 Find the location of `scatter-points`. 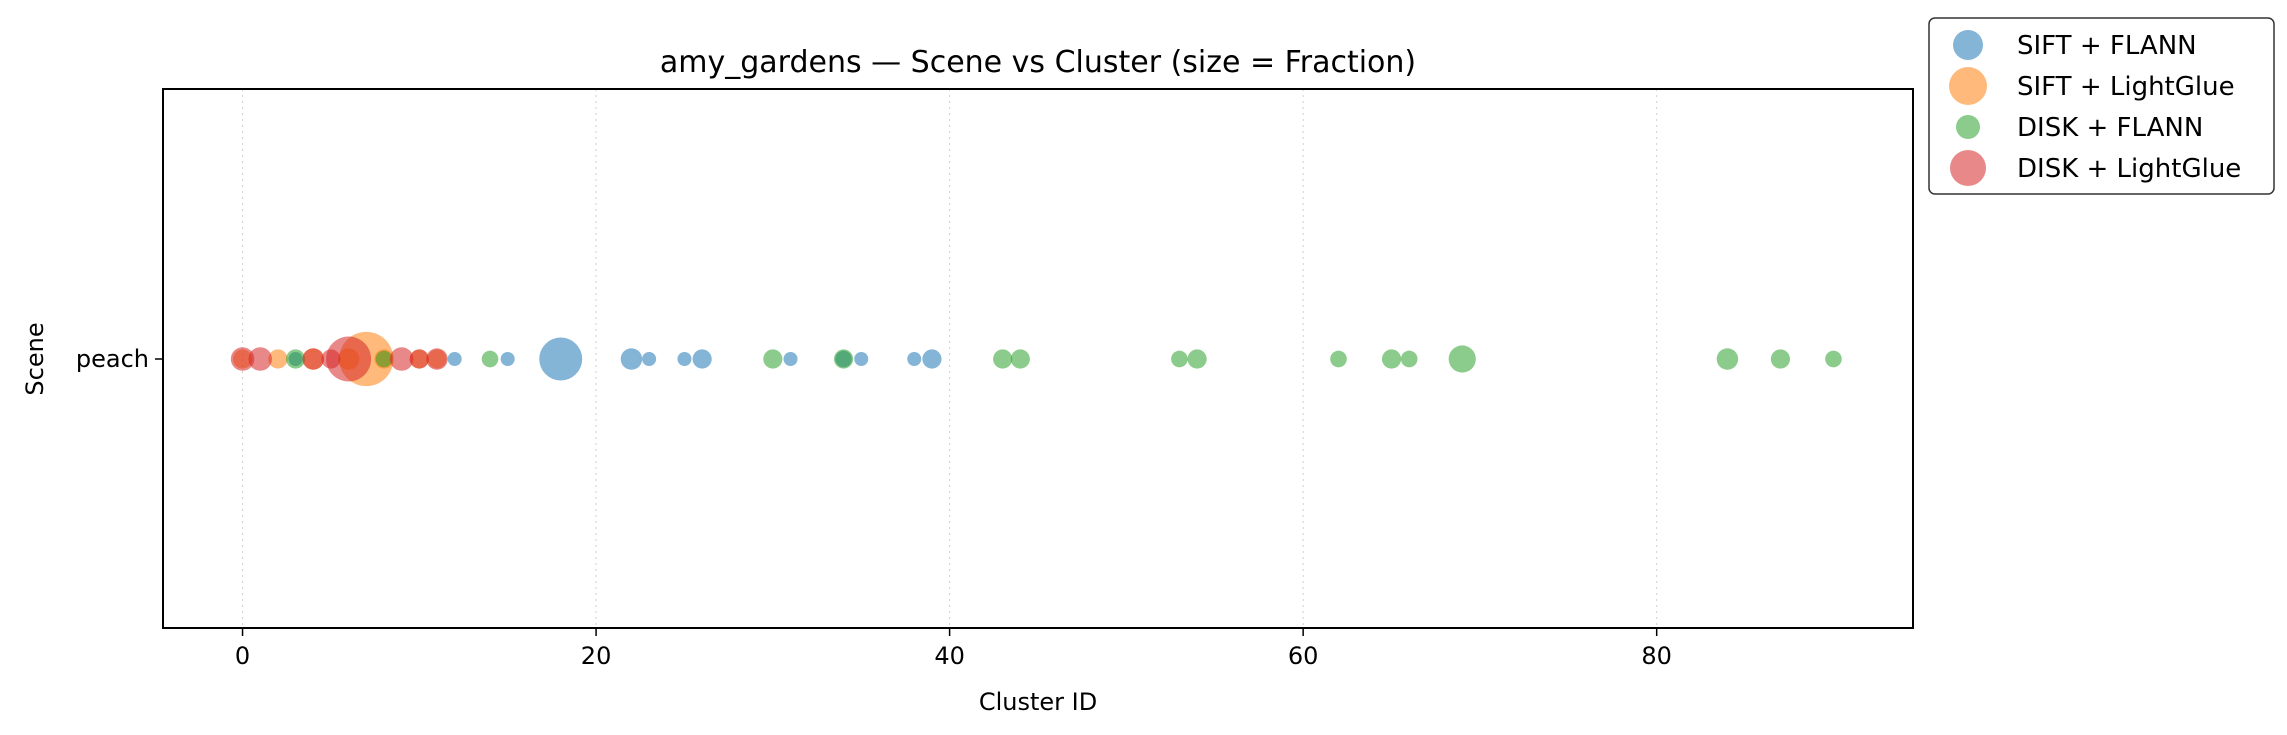

scatter-points is located at coordinates (1036, 359).